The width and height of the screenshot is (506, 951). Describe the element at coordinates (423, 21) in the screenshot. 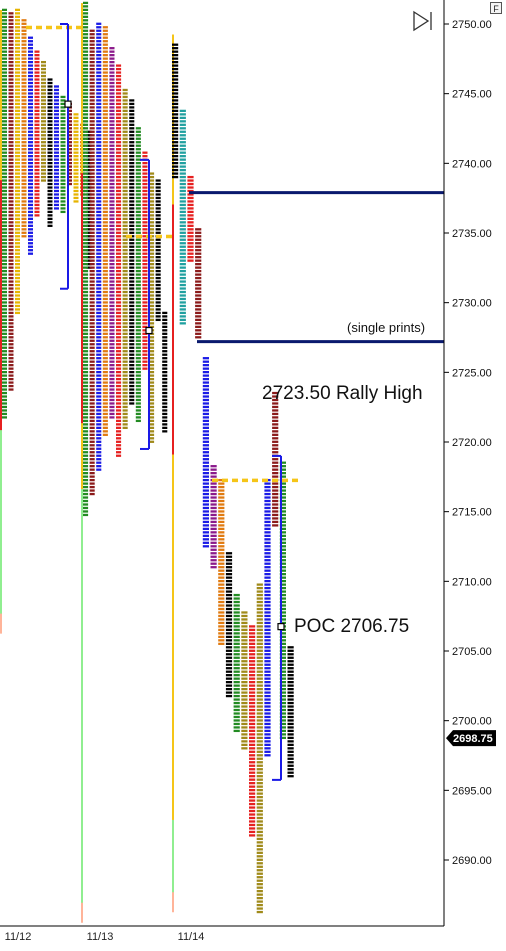

I see `play-icon` at that location.